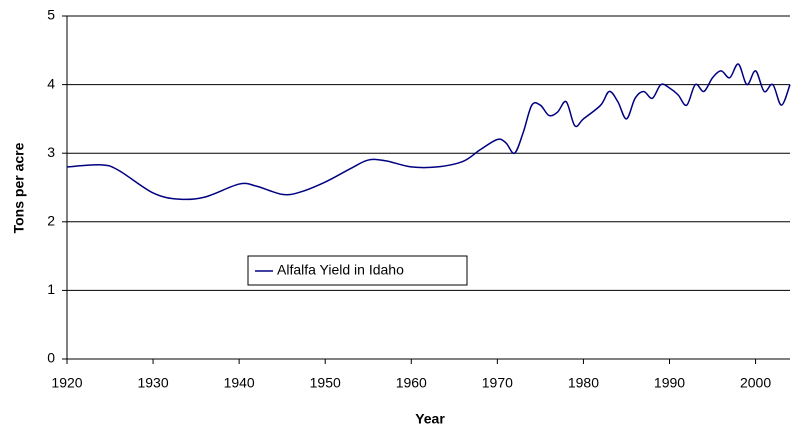  What do you see at coordinates (583, 383) in the screenshot?
I see `x-tick-label: 1980` at bounding box center [583, 383].